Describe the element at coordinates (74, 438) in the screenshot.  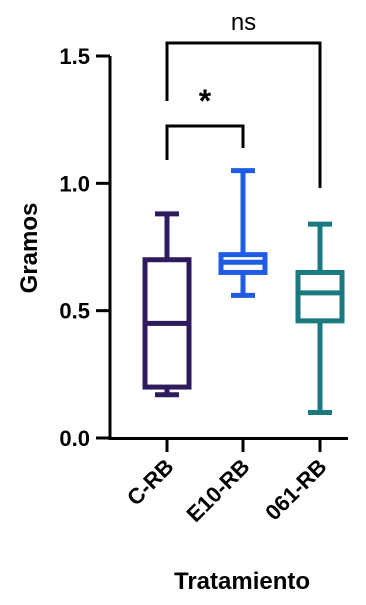
I see `y-tick-label: 0.0` at that location.